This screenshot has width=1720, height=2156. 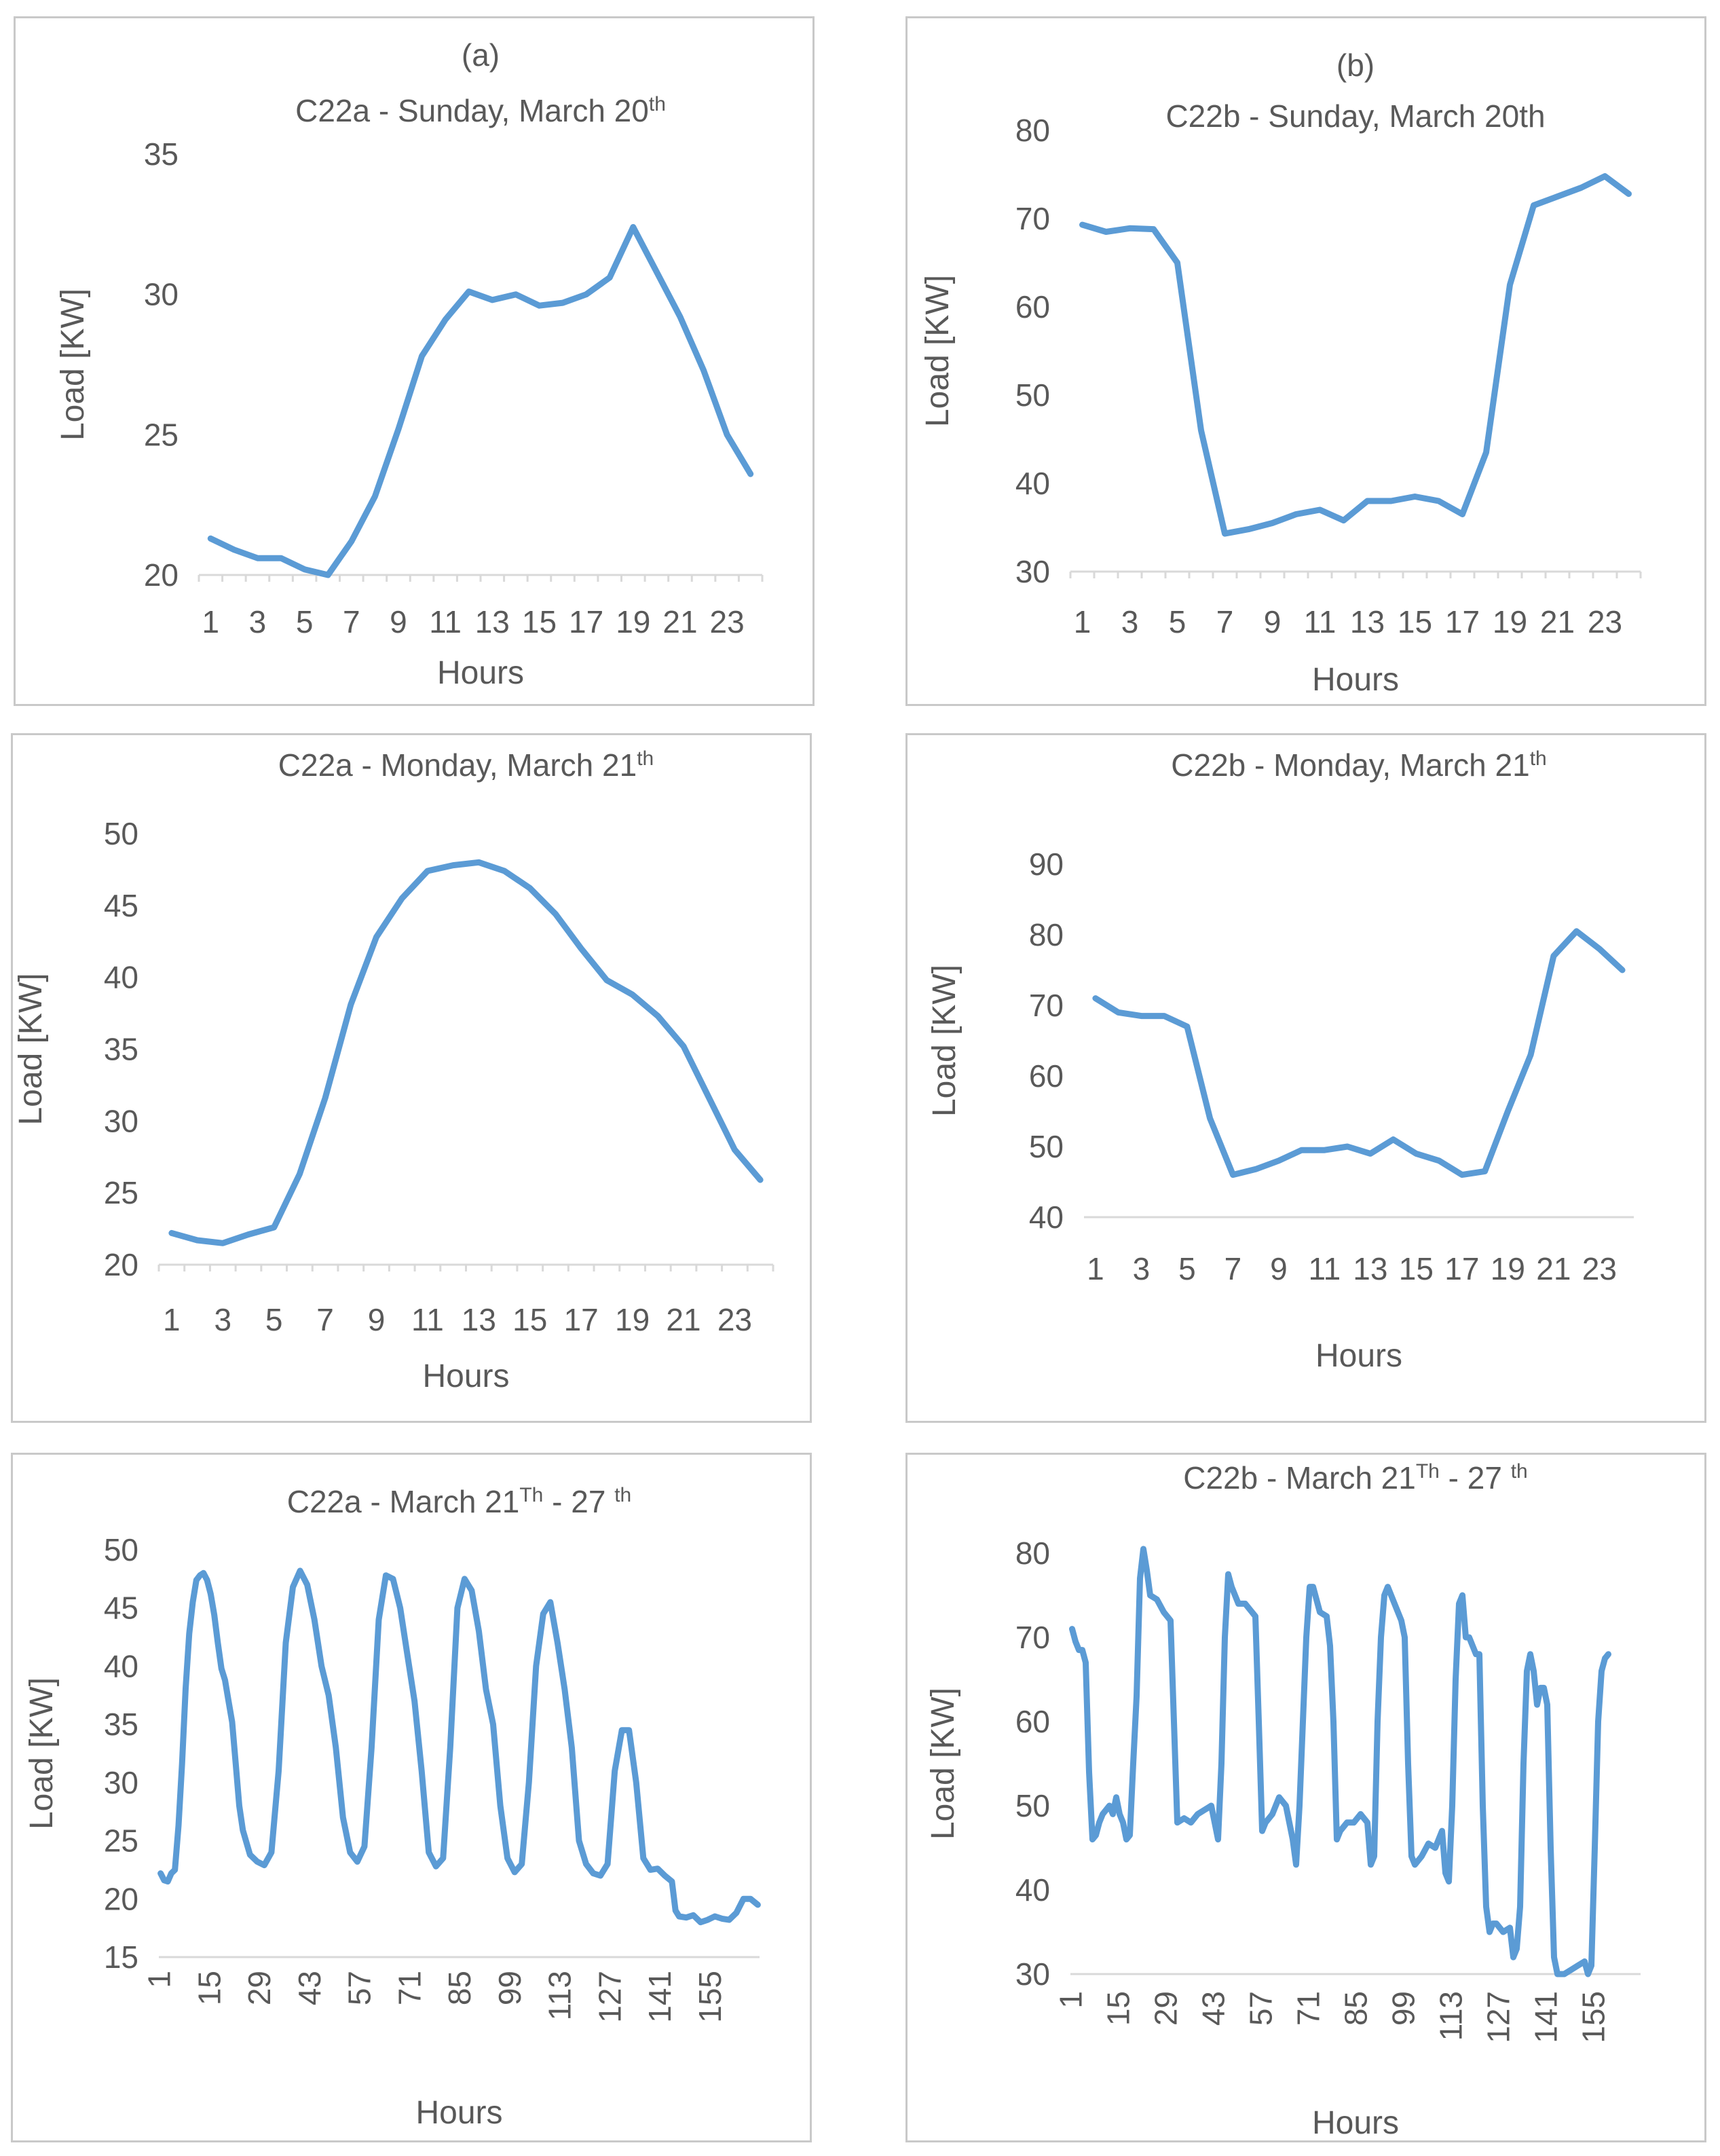 What do you see at coordinates (1299, 1478) in the screenshot?
I see `chart-title-text: C22b - March 21` at bounding box center [1299, 1478].